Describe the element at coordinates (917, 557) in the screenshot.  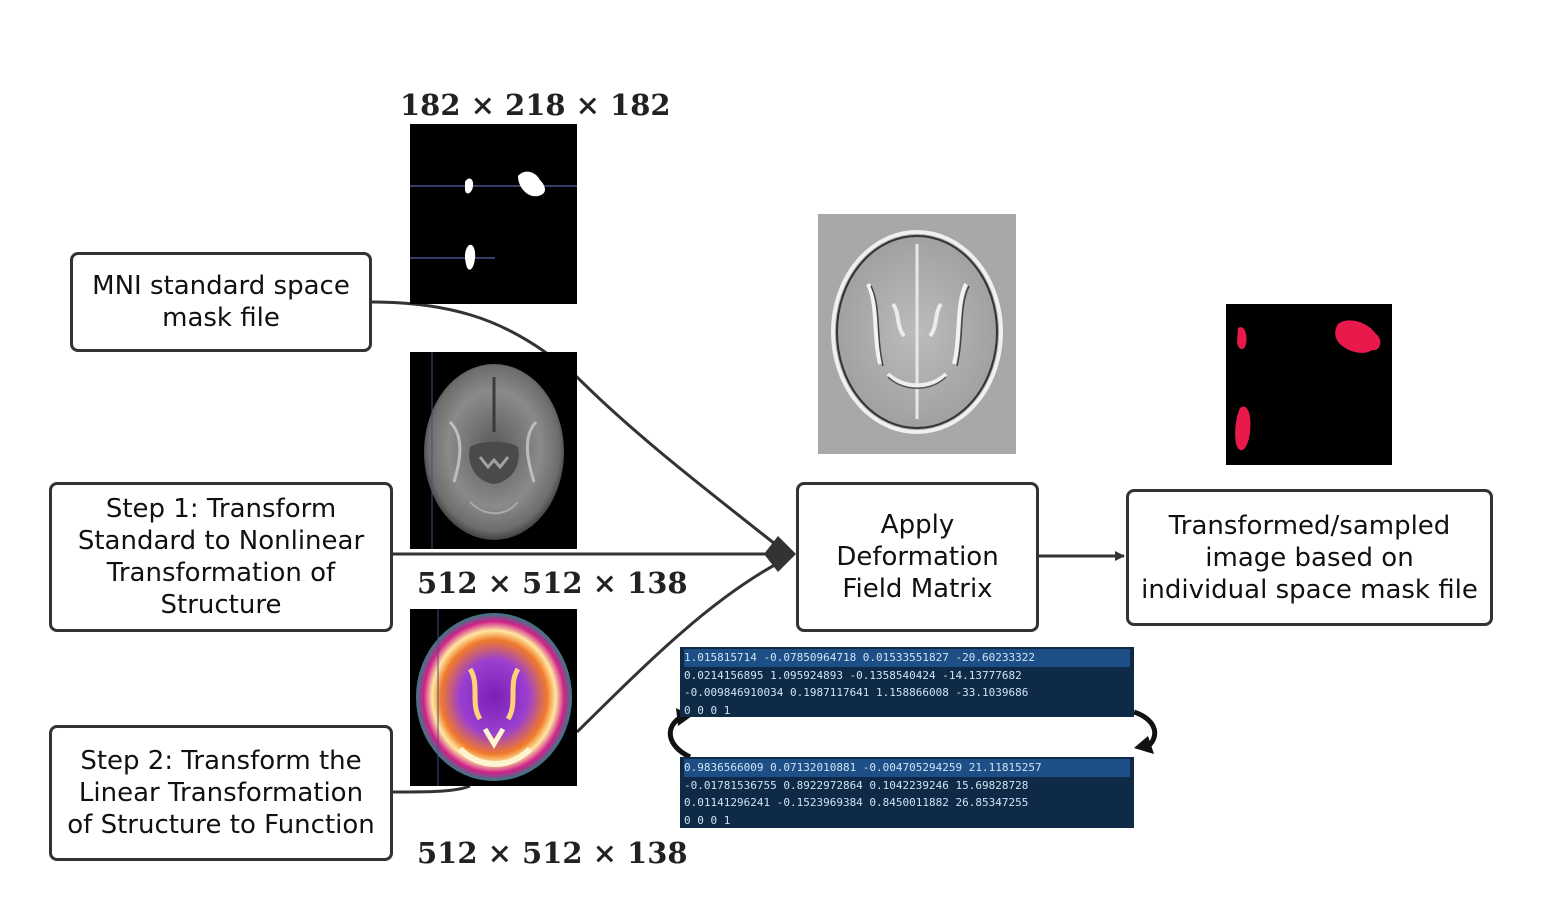
I see `apply-deformation-box: Apply Deformation Field Matrix` at that location.